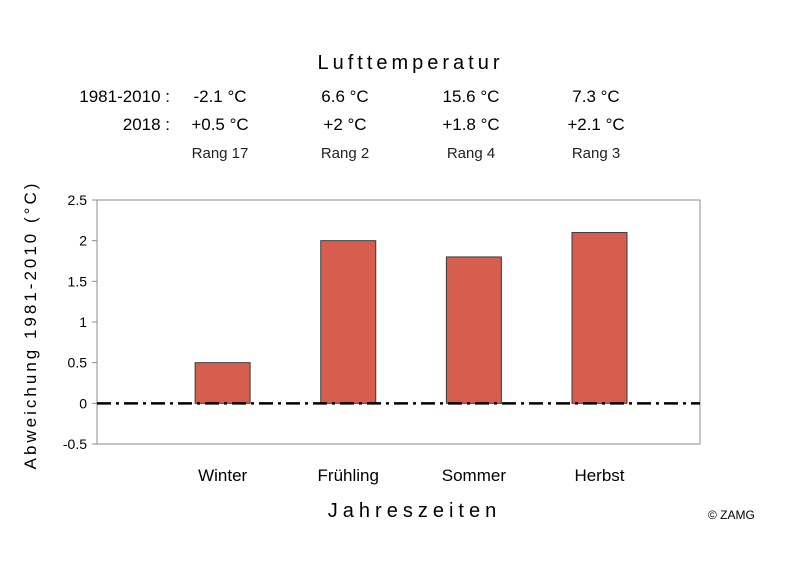 The height and width of the screenshot is (563, 800). Describe the element at coordinates (345, 153) in the screenshot. I see `rang-fruehling: Rang 2` at that location.